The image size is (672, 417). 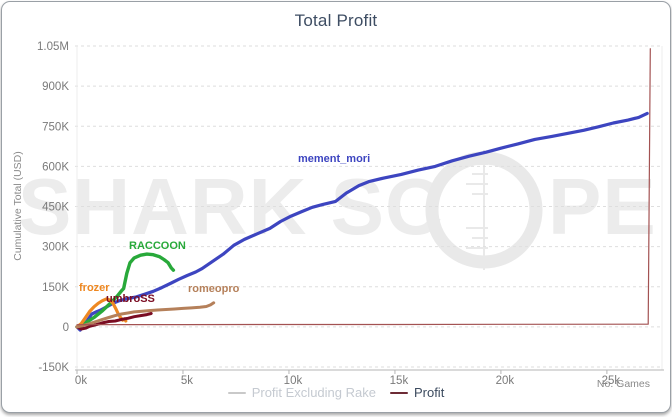 I want to click on y-tick-label: 300K, so click(x=55, y=248).